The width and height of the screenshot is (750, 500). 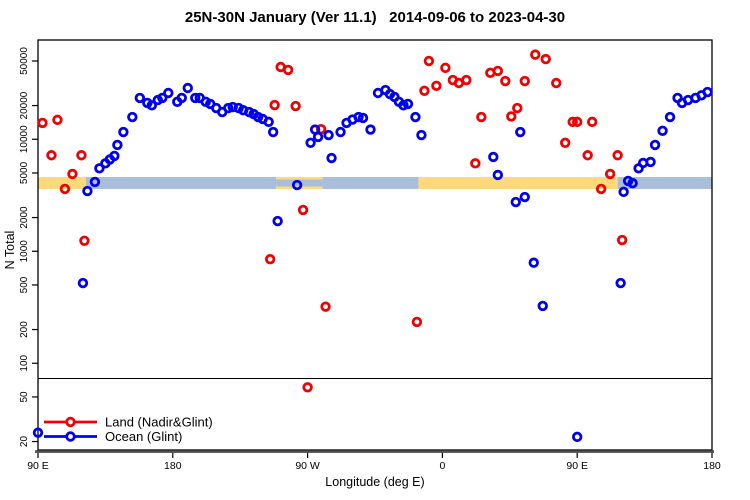 I want to click on y-tick-label: 1000, so click(x=24, y=251).